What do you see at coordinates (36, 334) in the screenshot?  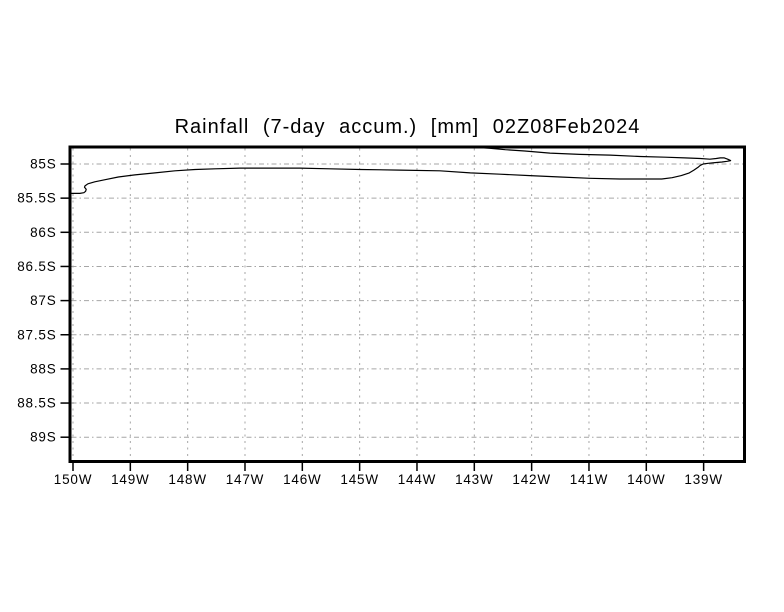 I see `y-axis-tick-label: 87.5S` at bounding box center [36, 334].